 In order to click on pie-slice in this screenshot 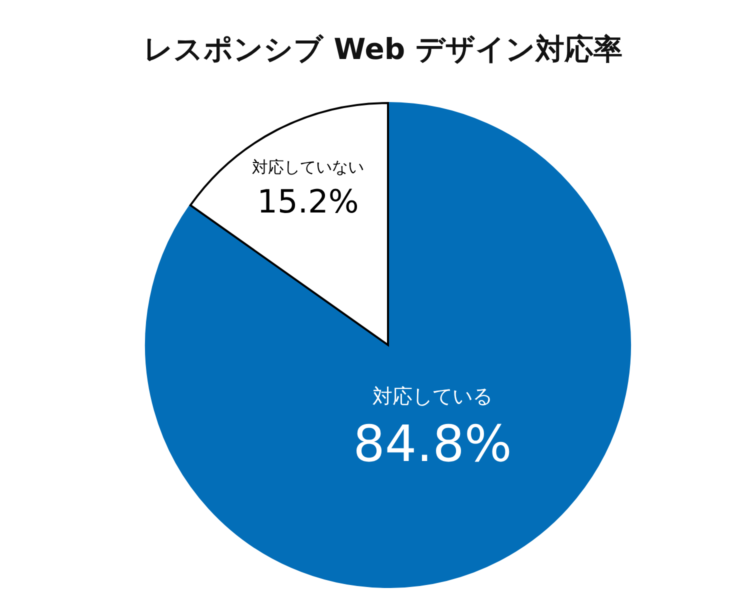, I will do `click(289, 224)`.